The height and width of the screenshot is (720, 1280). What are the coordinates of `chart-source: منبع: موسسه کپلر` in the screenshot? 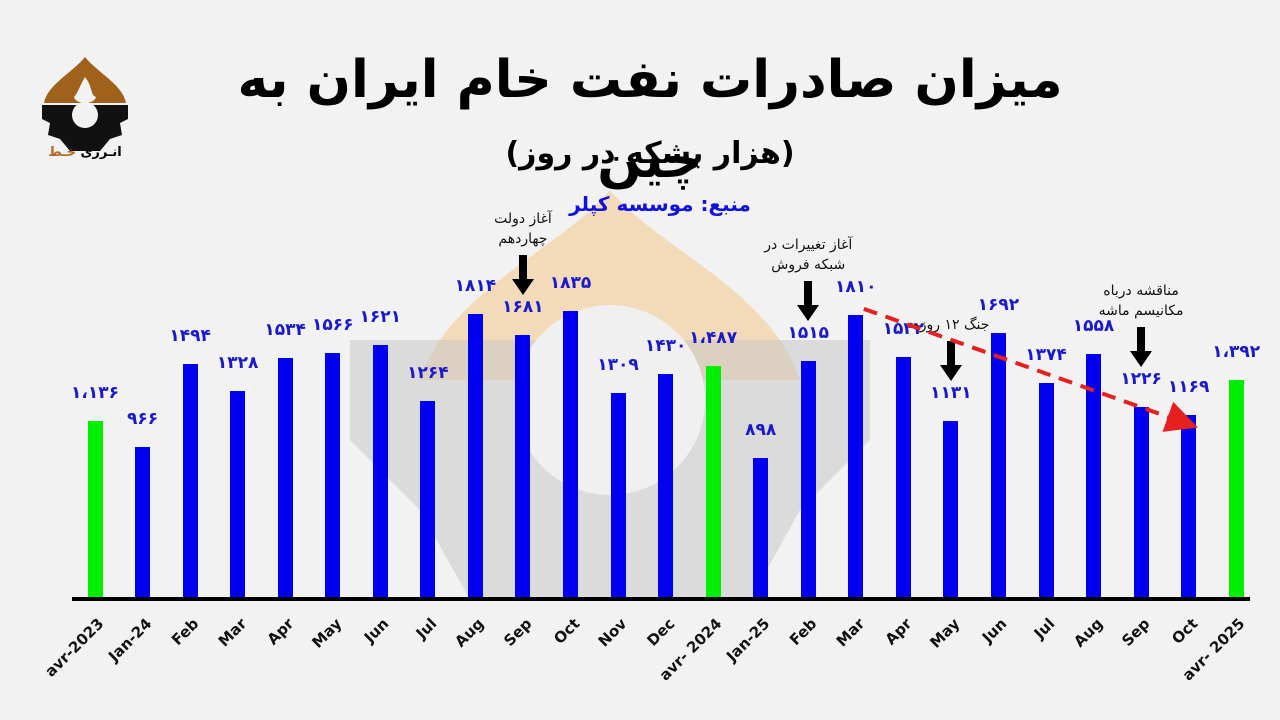 It's located at (660, 204).